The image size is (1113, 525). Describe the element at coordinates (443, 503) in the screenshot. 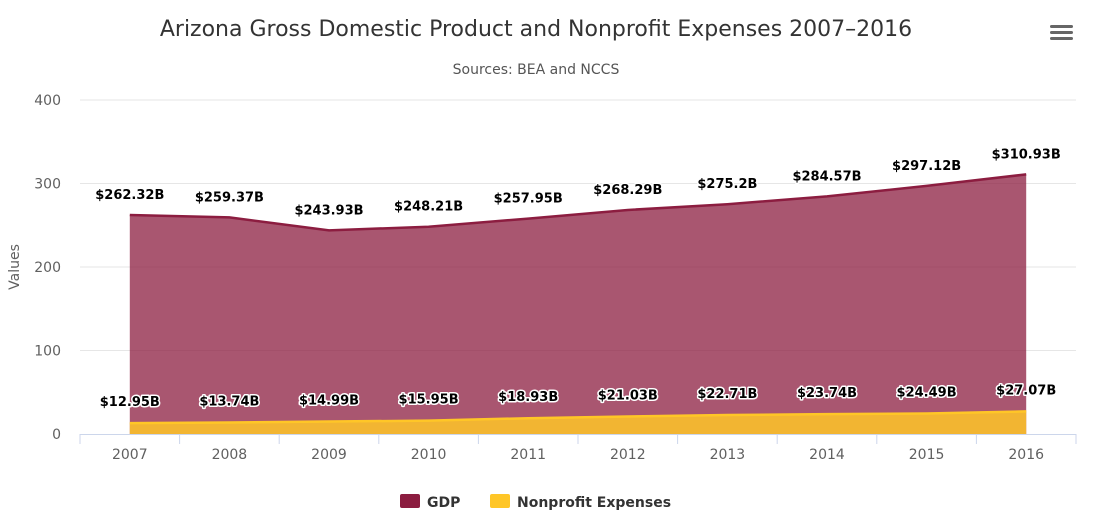

I see `legend-label: GDP` at that location.